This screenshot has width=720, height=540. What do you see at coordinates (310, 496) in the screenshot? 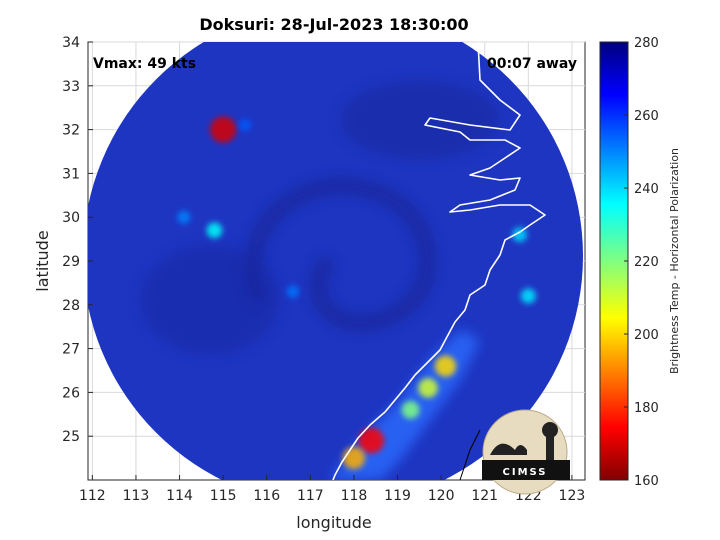
I see `x-tick-label: 117` at bounding box center [310, 496].